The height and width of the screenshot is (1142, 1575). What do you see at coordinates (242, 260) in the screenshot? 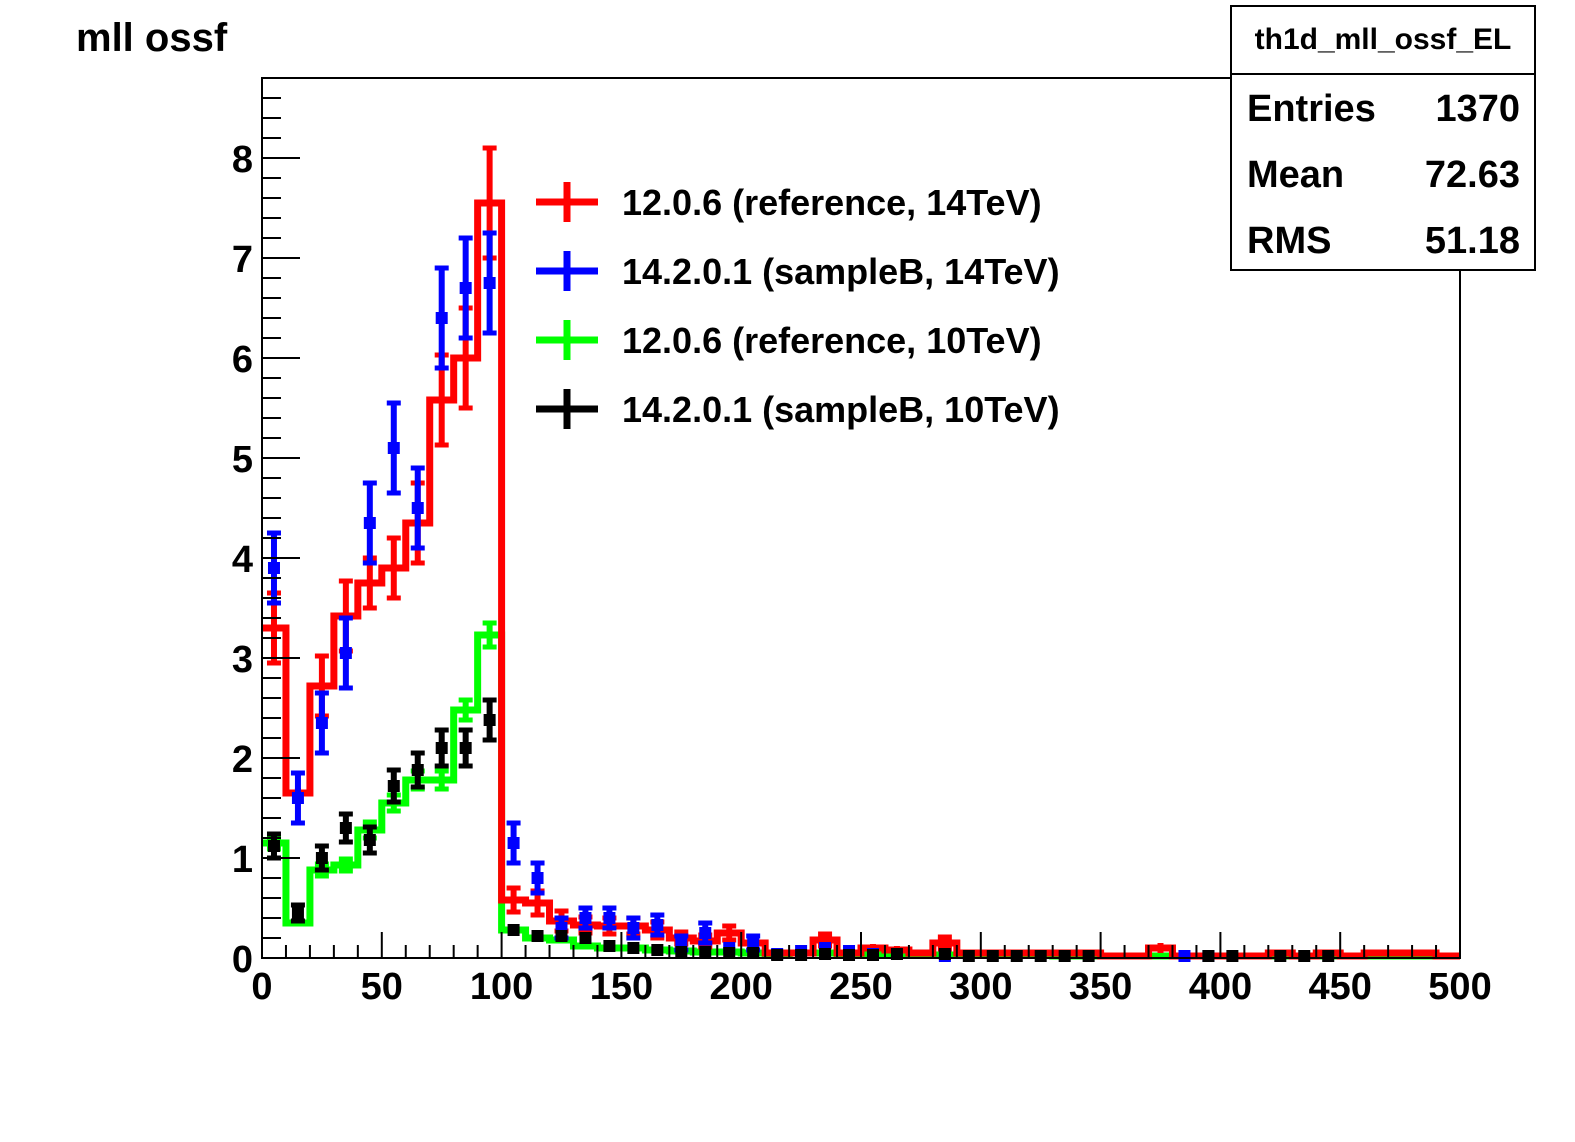
I see `y-tick-label: 7` at bounding box center [242, 260].